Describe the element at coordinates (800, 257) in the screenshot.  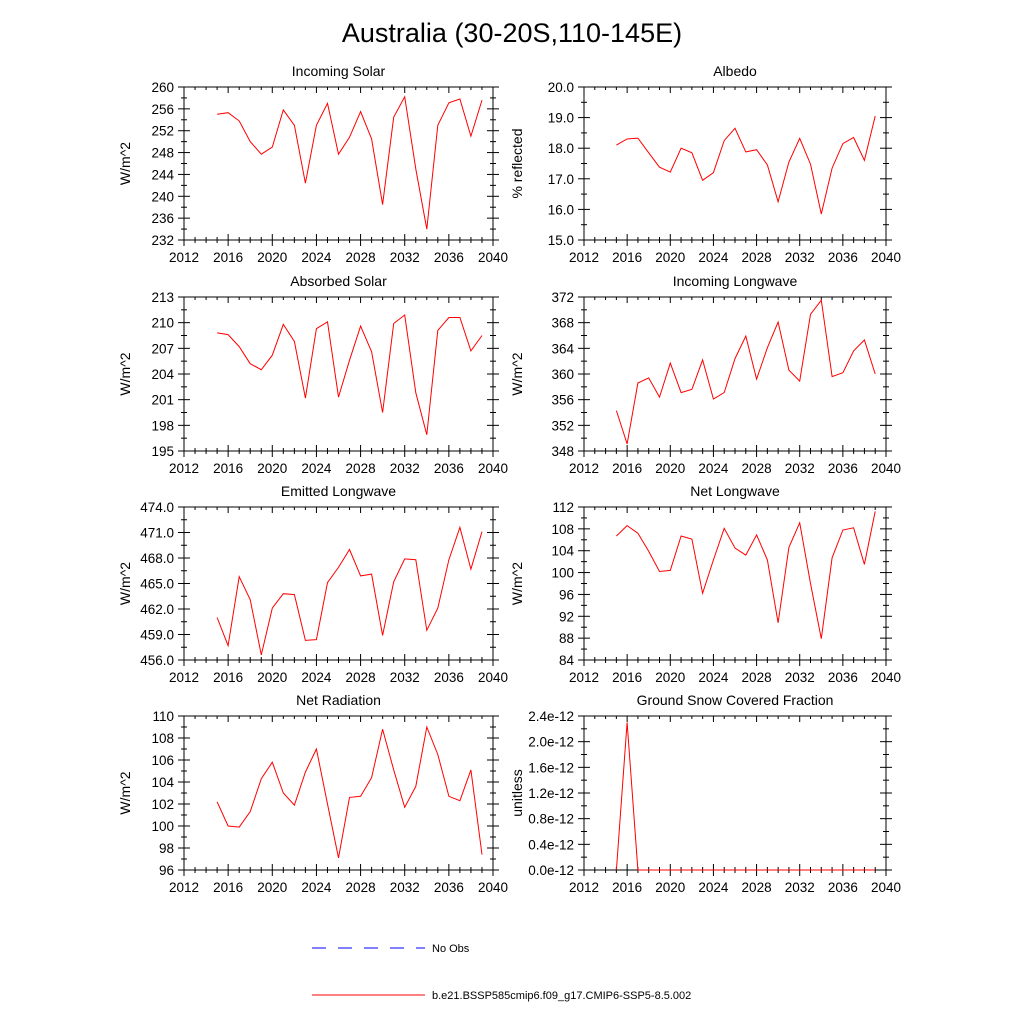
I see `panel-2-xtick-label: 2032` at that location.